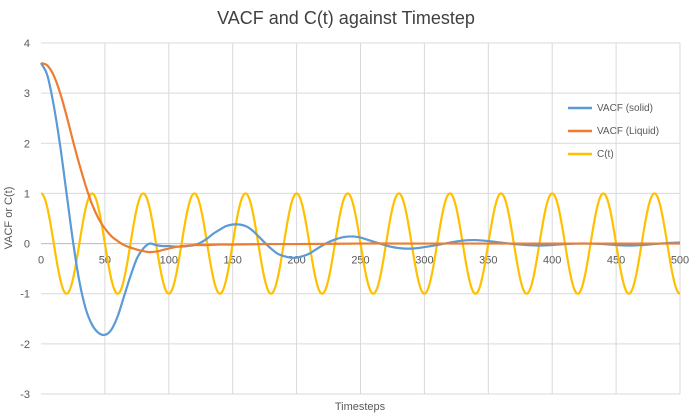  What do you see at coordinates (25, 295) in the screenshot?
I see `y-tick-label: -1` at bounding box center [25, 295].